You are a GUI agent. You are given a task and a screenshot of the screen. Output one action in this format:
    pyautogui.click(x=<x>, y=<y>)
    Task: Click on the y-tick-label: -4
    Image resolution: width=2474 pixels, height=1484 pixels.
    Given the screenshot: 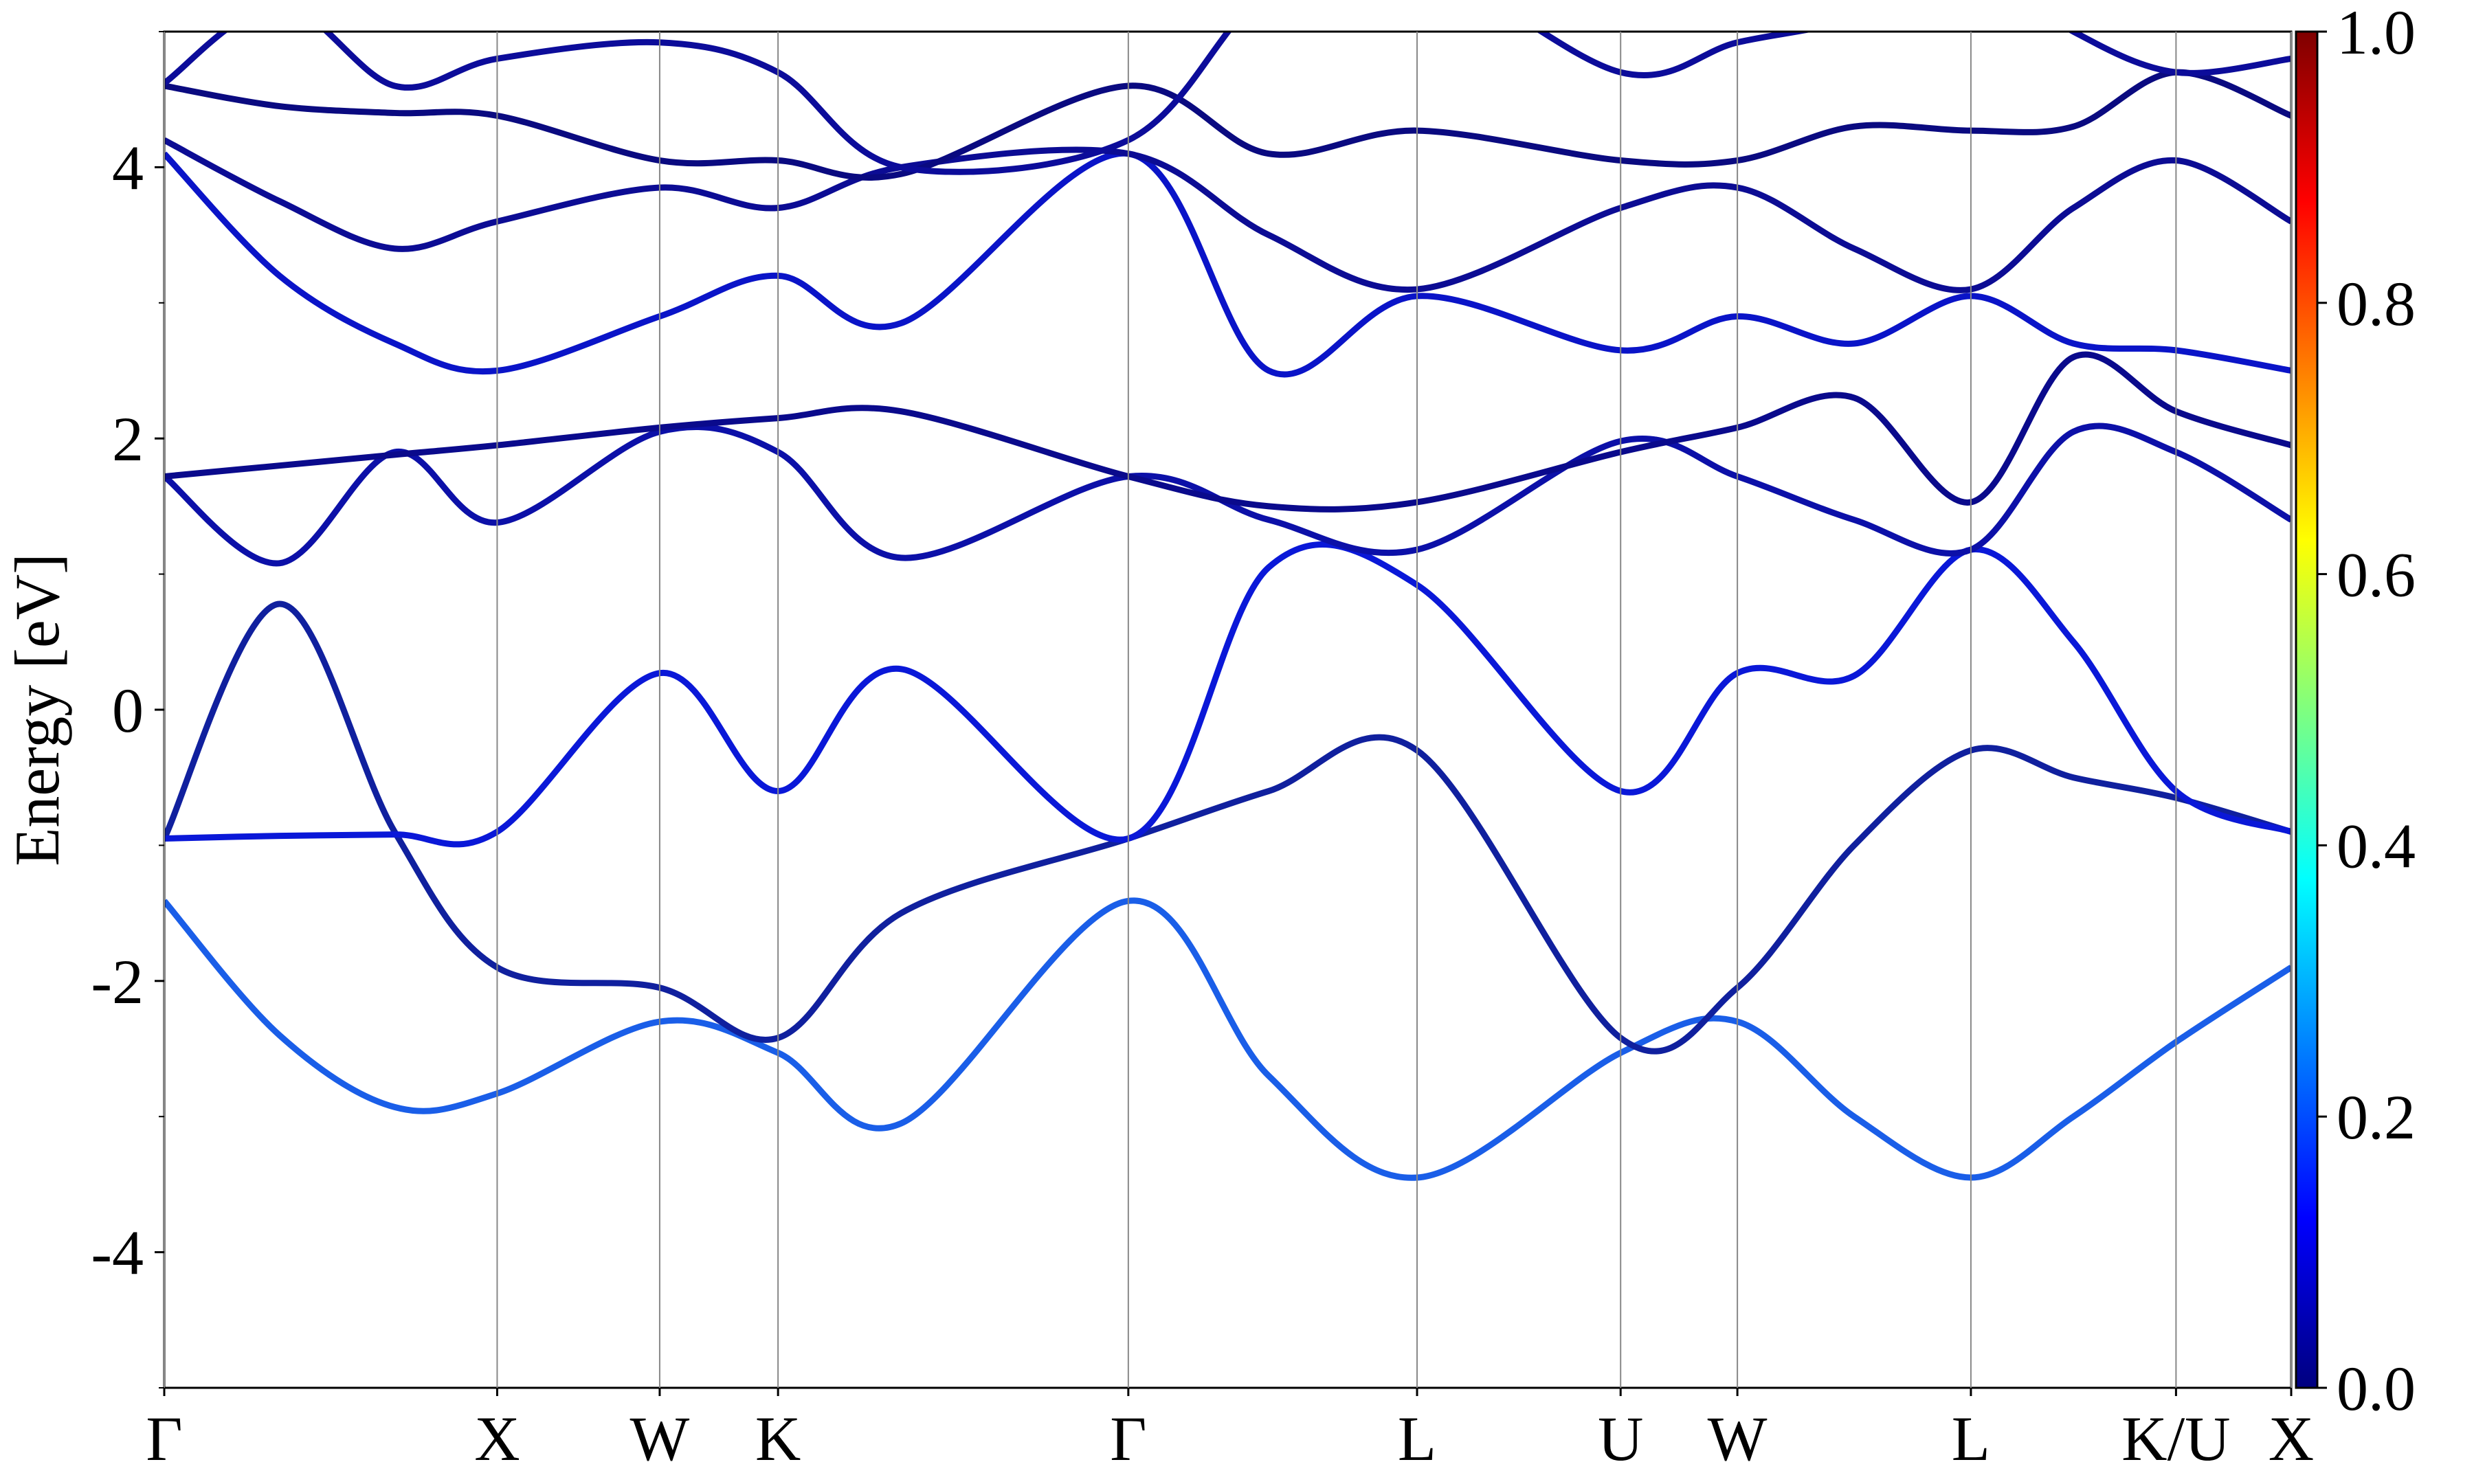 What is the action you would take?
    pyautogui.click(x=117, y=1253)
    